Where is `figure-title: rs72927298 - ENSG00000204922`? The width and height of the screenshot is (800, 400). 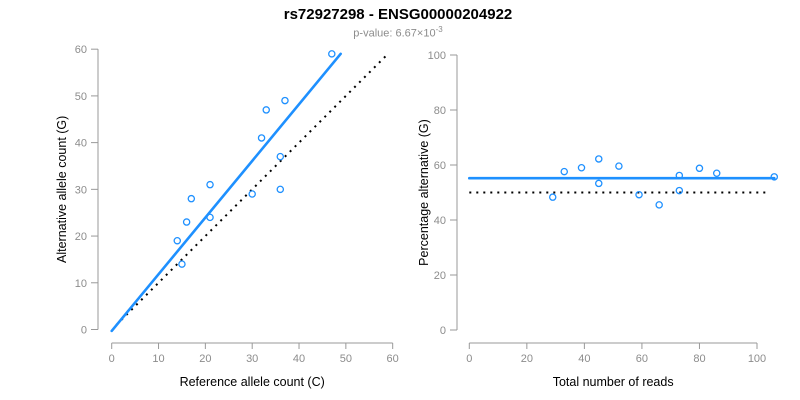
figure-title: rs72927298 - ENSG00000204922 is located at coordinates (398, 14).